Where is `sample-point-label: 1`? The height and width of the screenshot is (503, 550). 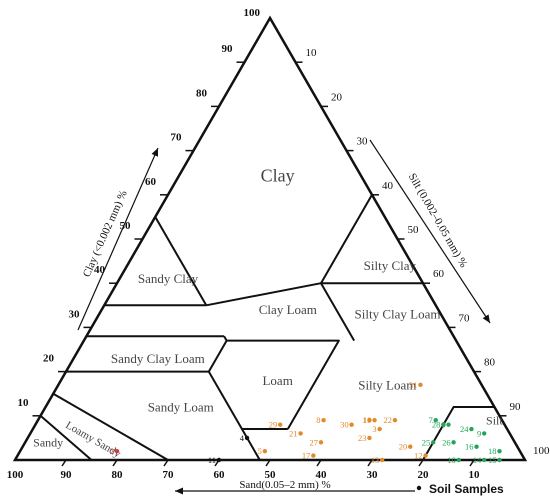 sample-point-label: 1 is located at coordinates (364, 420).